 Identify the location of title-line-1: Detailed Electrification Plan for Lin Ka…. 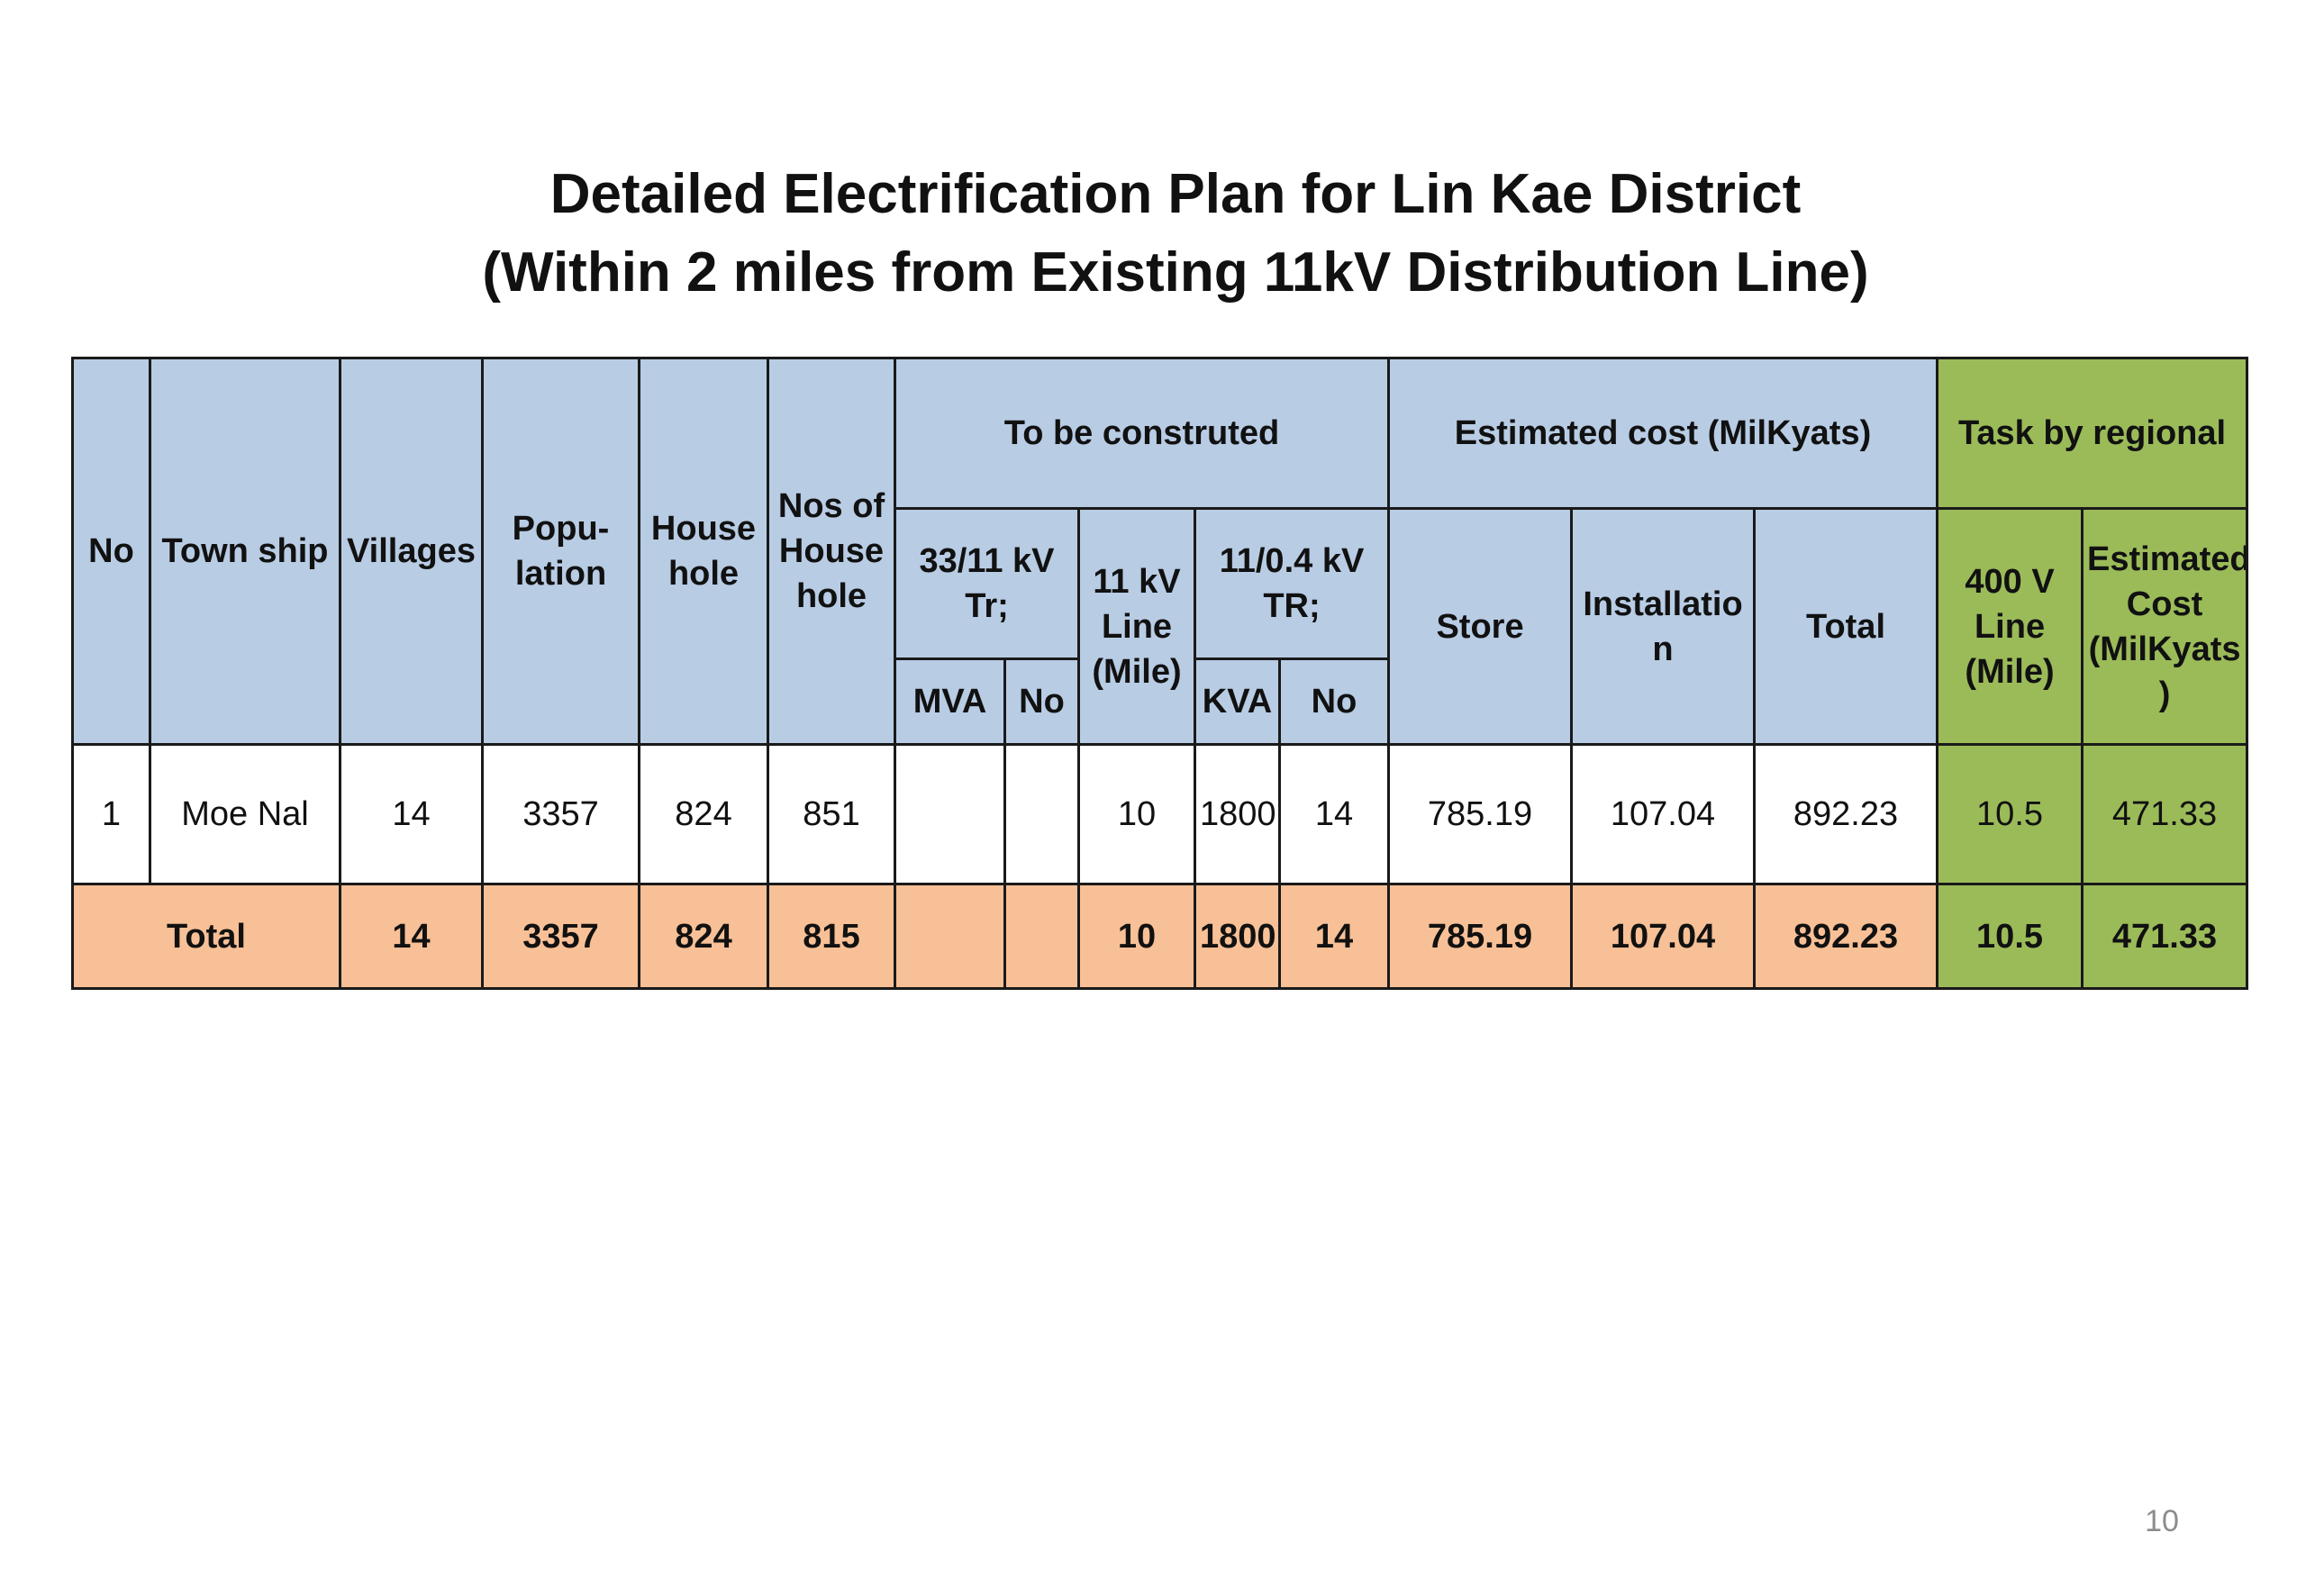
(1175, 194).